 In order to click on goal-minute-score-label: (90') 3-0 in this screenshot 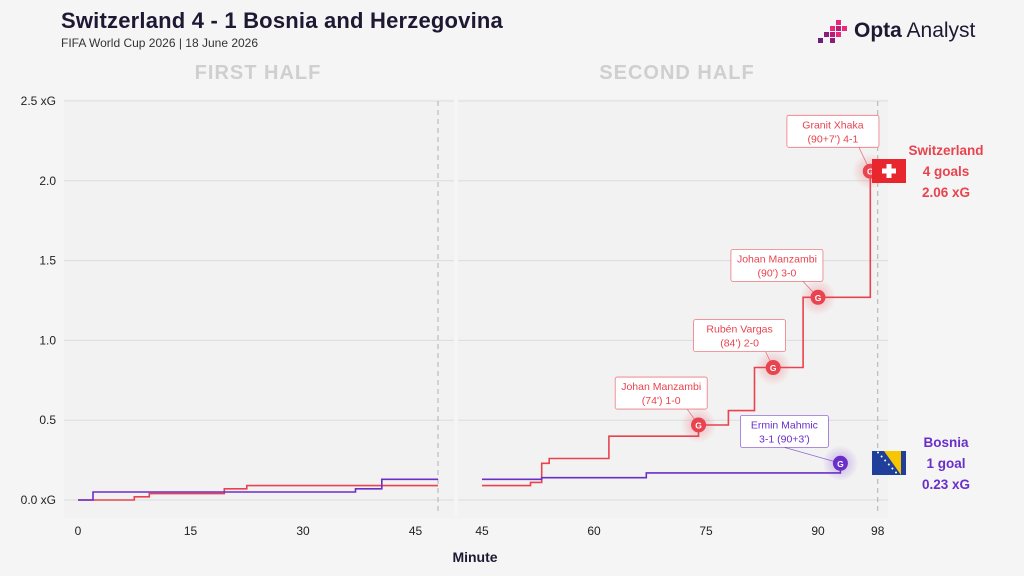, I will do `click(777, 273)`.